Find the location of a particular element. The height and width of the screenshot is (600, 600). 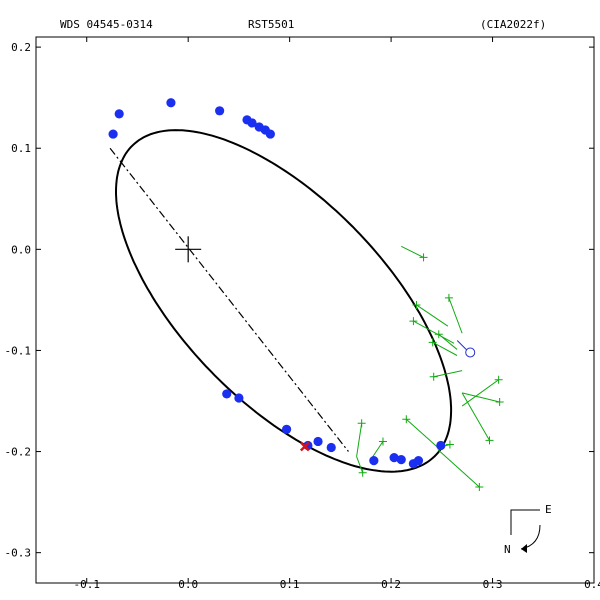

periastron-cross is located at coordinates (304, 446).